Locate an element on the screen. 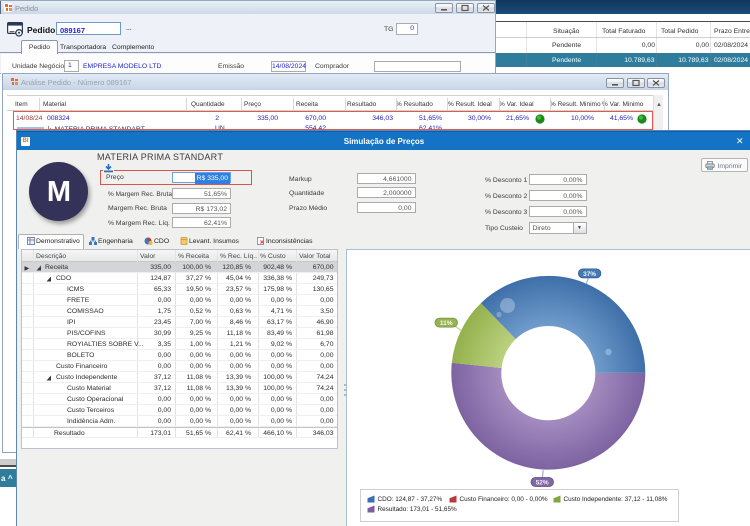  svg-text: 37% is located at coordinates (589, 273).